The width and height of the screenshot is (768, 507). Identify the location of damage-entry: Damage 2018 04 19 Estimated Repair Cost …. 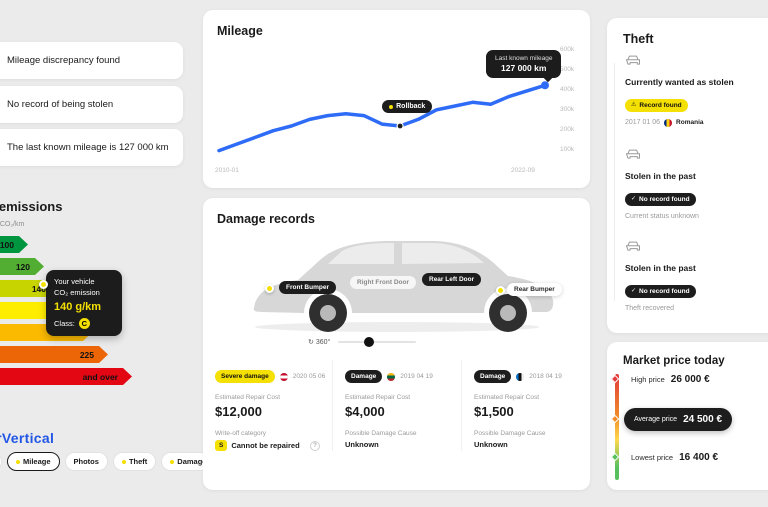
(525, 405).